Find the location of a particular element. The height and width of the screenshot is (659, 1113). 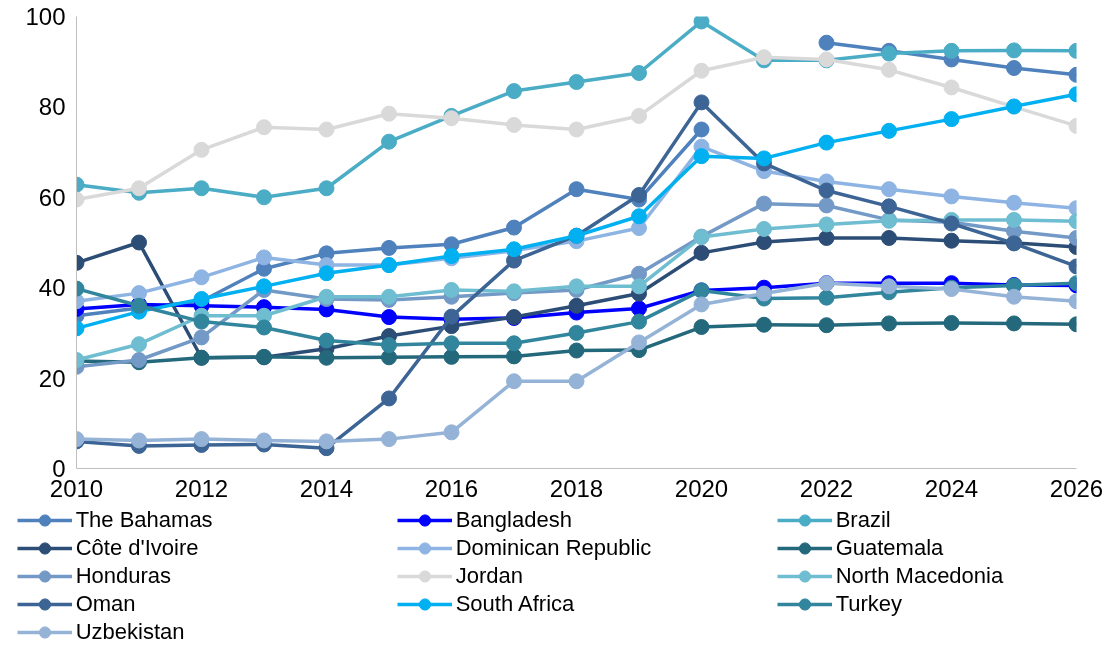

y-tick-label: 80 is located at coordinates (52, 107).